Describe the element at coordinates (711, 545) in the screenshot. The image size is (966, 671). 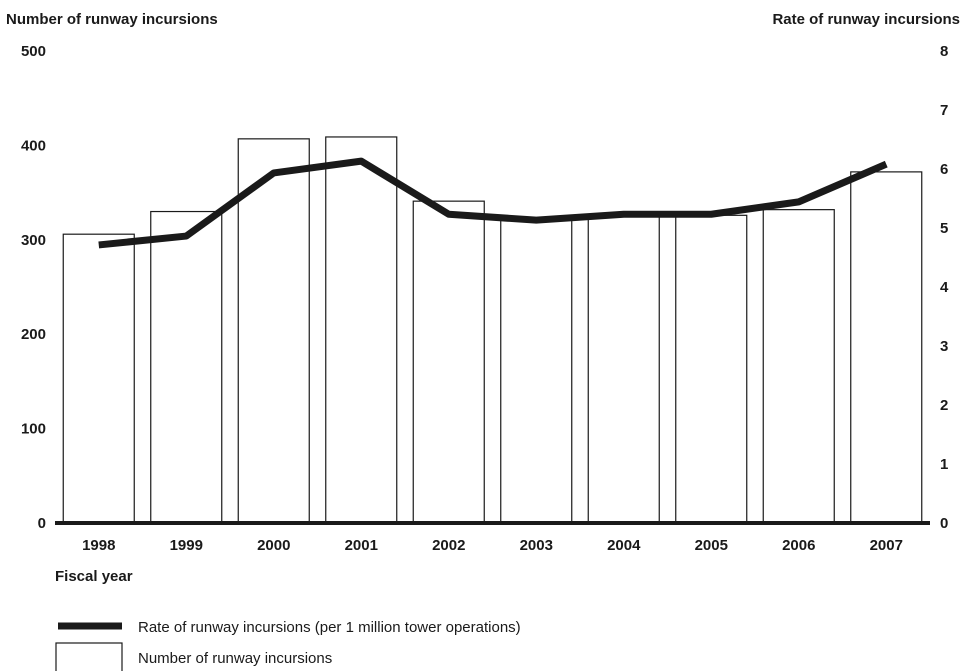
I see `x-tick-label: 2005` at that location.